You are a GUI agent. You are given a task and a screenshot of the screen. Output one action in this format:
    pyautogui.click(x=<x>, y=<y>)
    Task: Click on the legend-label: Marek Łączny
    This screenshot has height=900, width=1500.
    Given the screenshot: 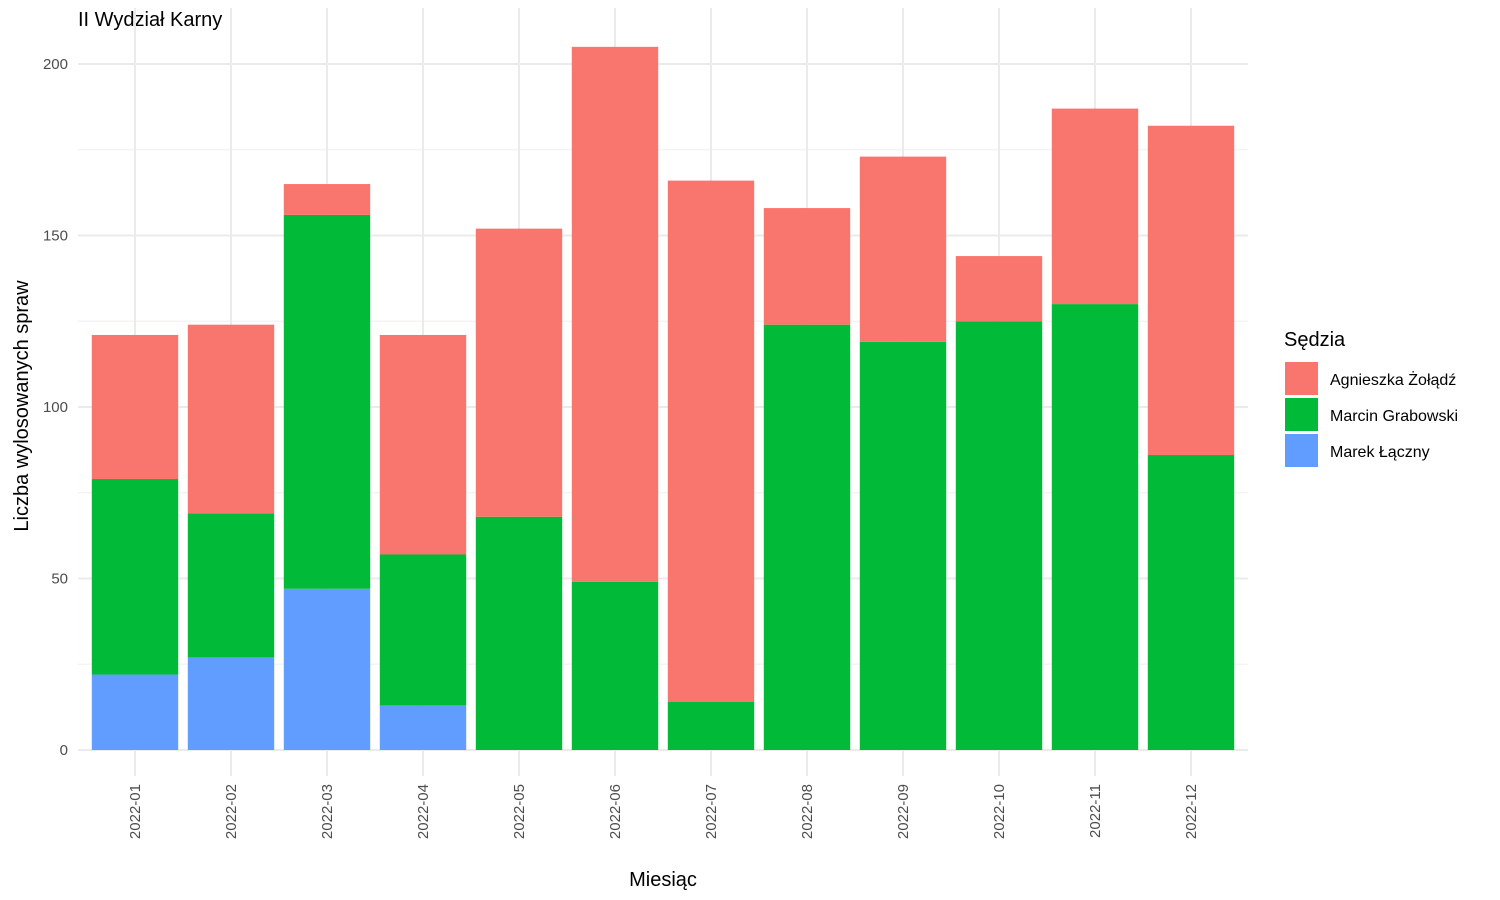 What is the action you would take?
    pyautogui.click(x=1380, y=452)
    